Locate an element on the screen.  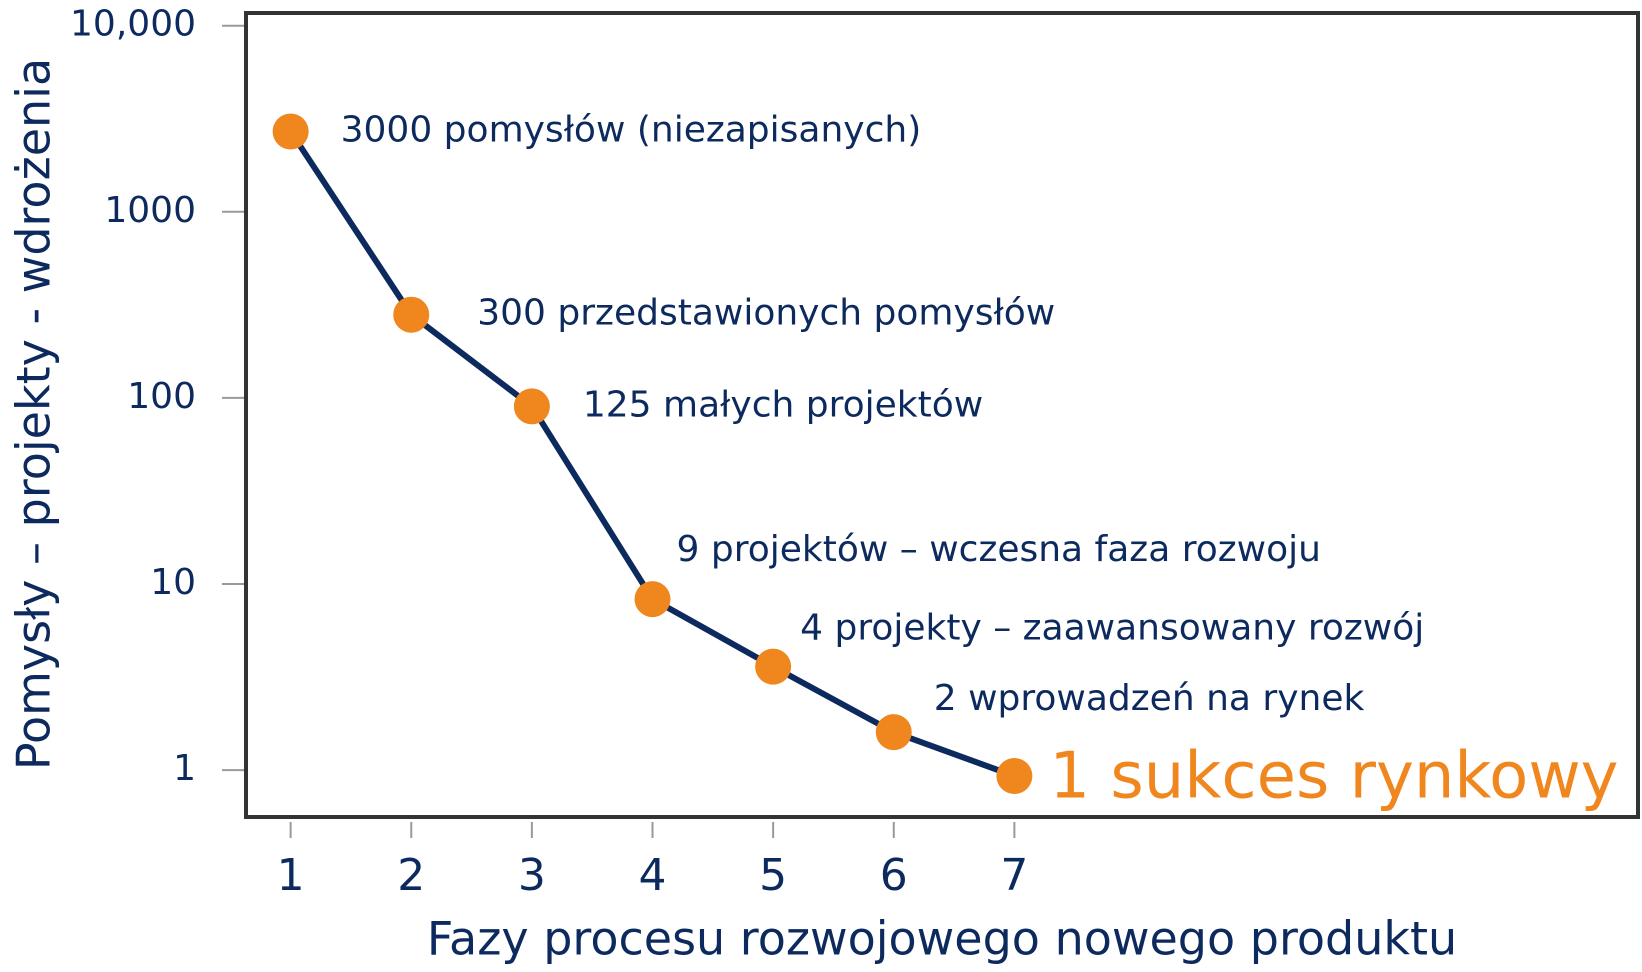
y-tick-label: 10,000 is located at coordinates (133, 24).